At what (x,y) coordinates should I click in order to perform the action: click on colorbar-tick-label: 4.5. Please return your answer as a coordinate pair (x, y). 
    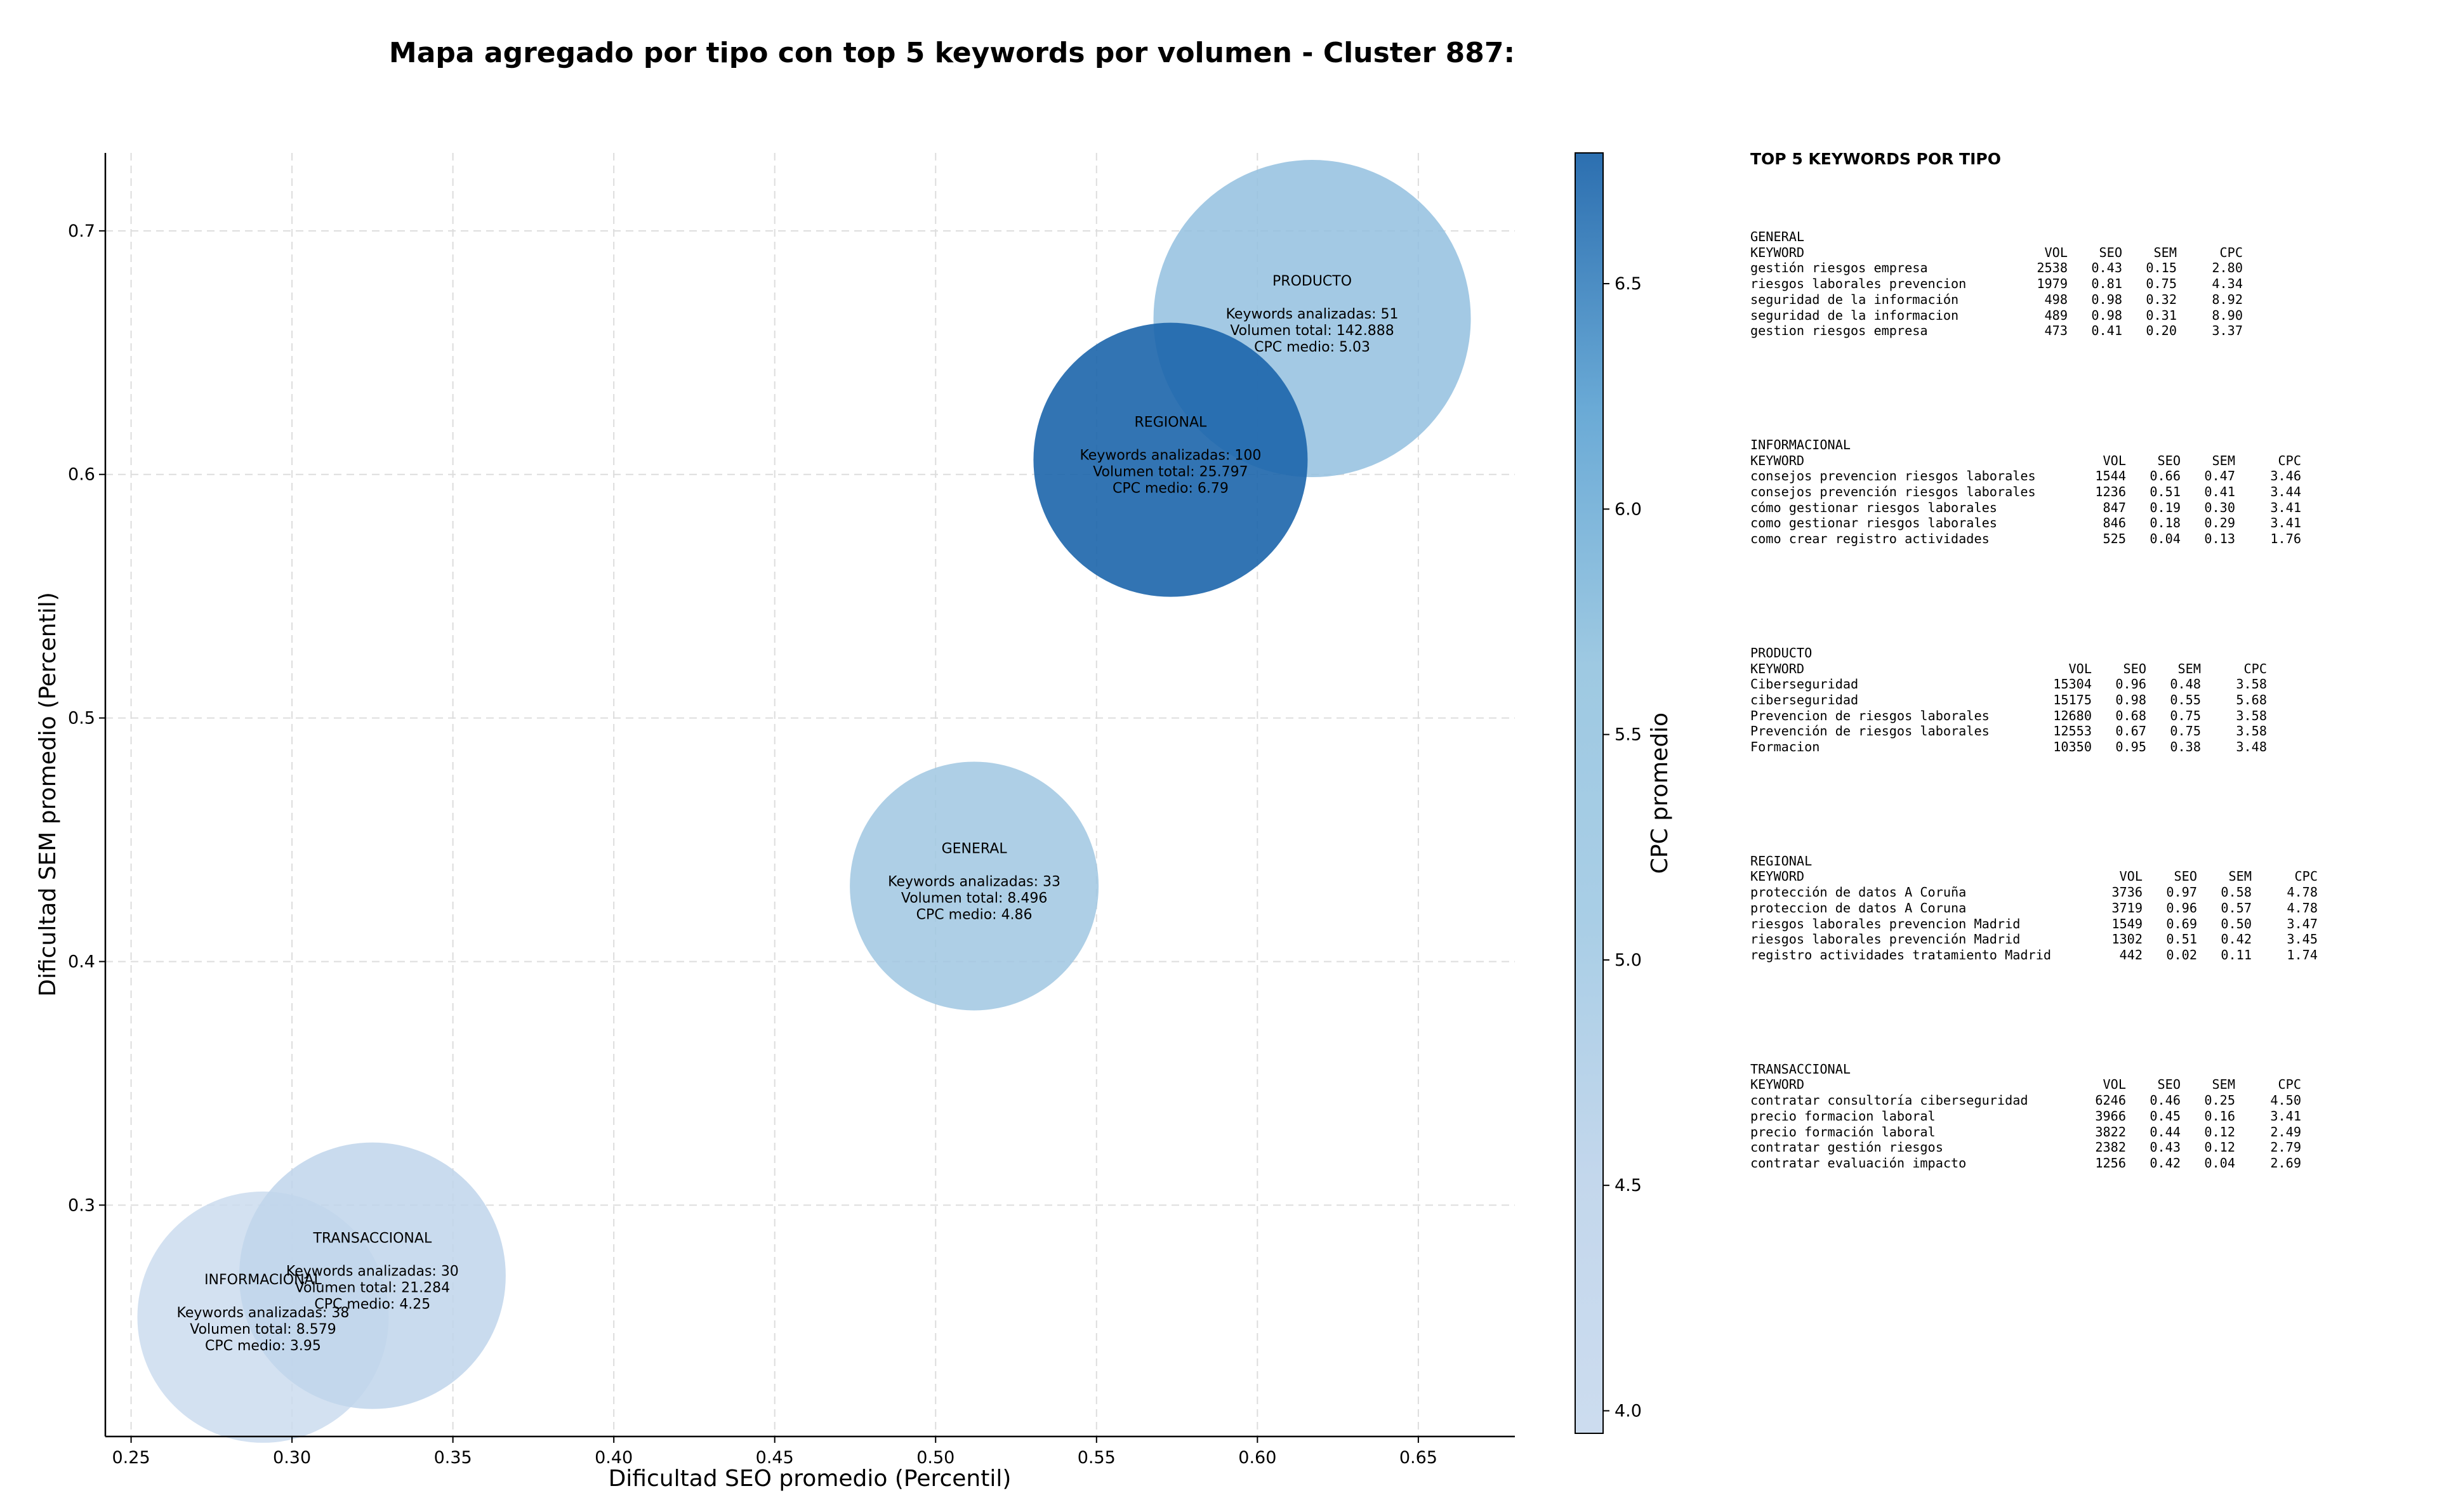
    Looking at the image, I should click on (1628, 1186).